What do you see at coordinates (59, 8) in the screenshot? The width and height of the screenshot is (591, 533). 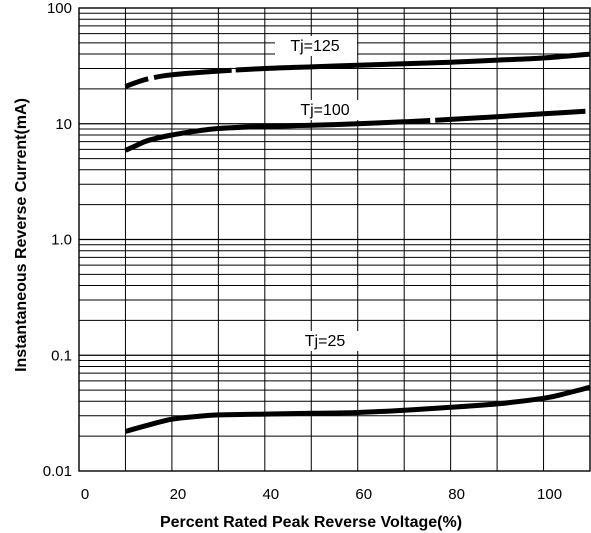 I see `y-tick-label: 100` at bounding box center [59, 8].